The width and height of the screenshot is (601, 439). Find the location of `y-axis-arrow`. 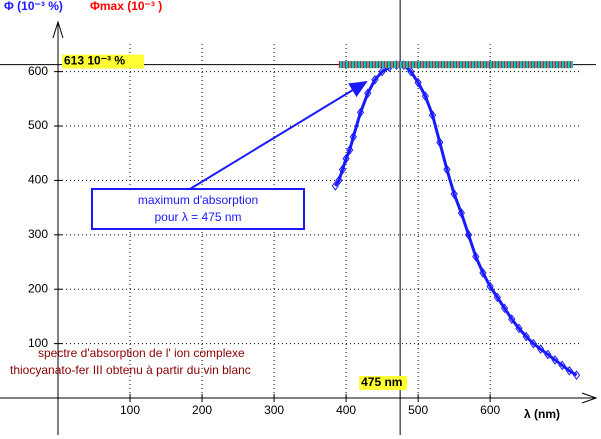

y-axis-arrow is located at coordinates (58, 29).